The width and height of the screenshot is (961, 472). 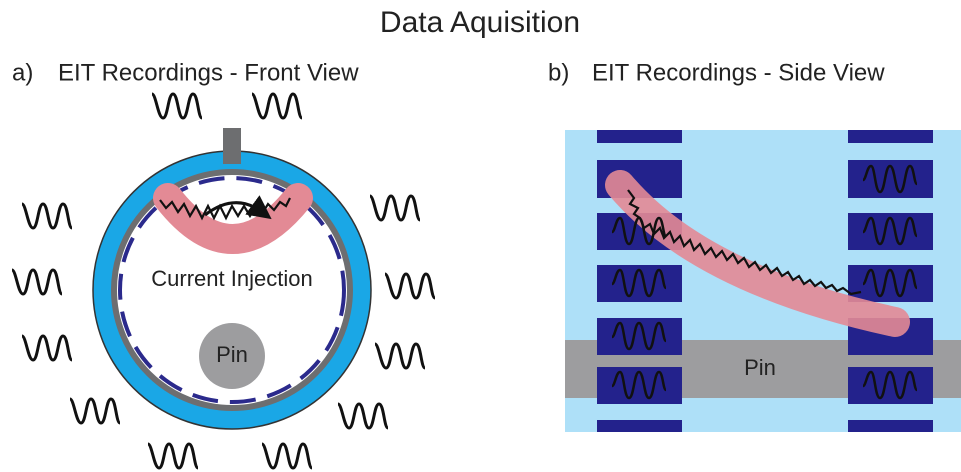 What do you see at coordinates (558, 72) in the screenshot?
I see `panel-label: b)` at bounding box center [558, 72].